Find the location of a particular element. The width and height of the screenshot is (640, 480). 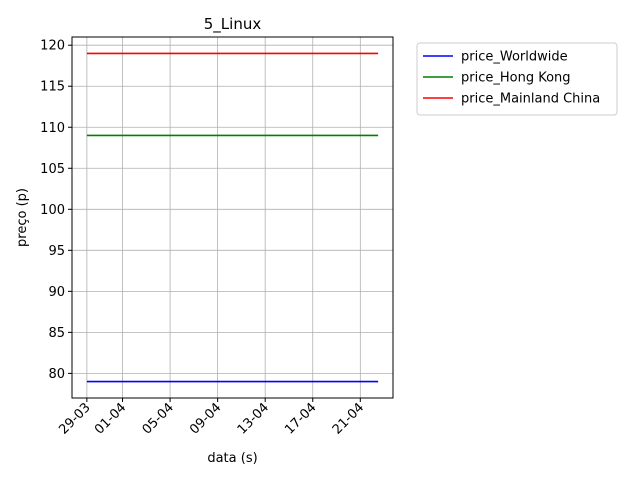

legend-label: price_Hong Kong is located at coordinates (516, 78).